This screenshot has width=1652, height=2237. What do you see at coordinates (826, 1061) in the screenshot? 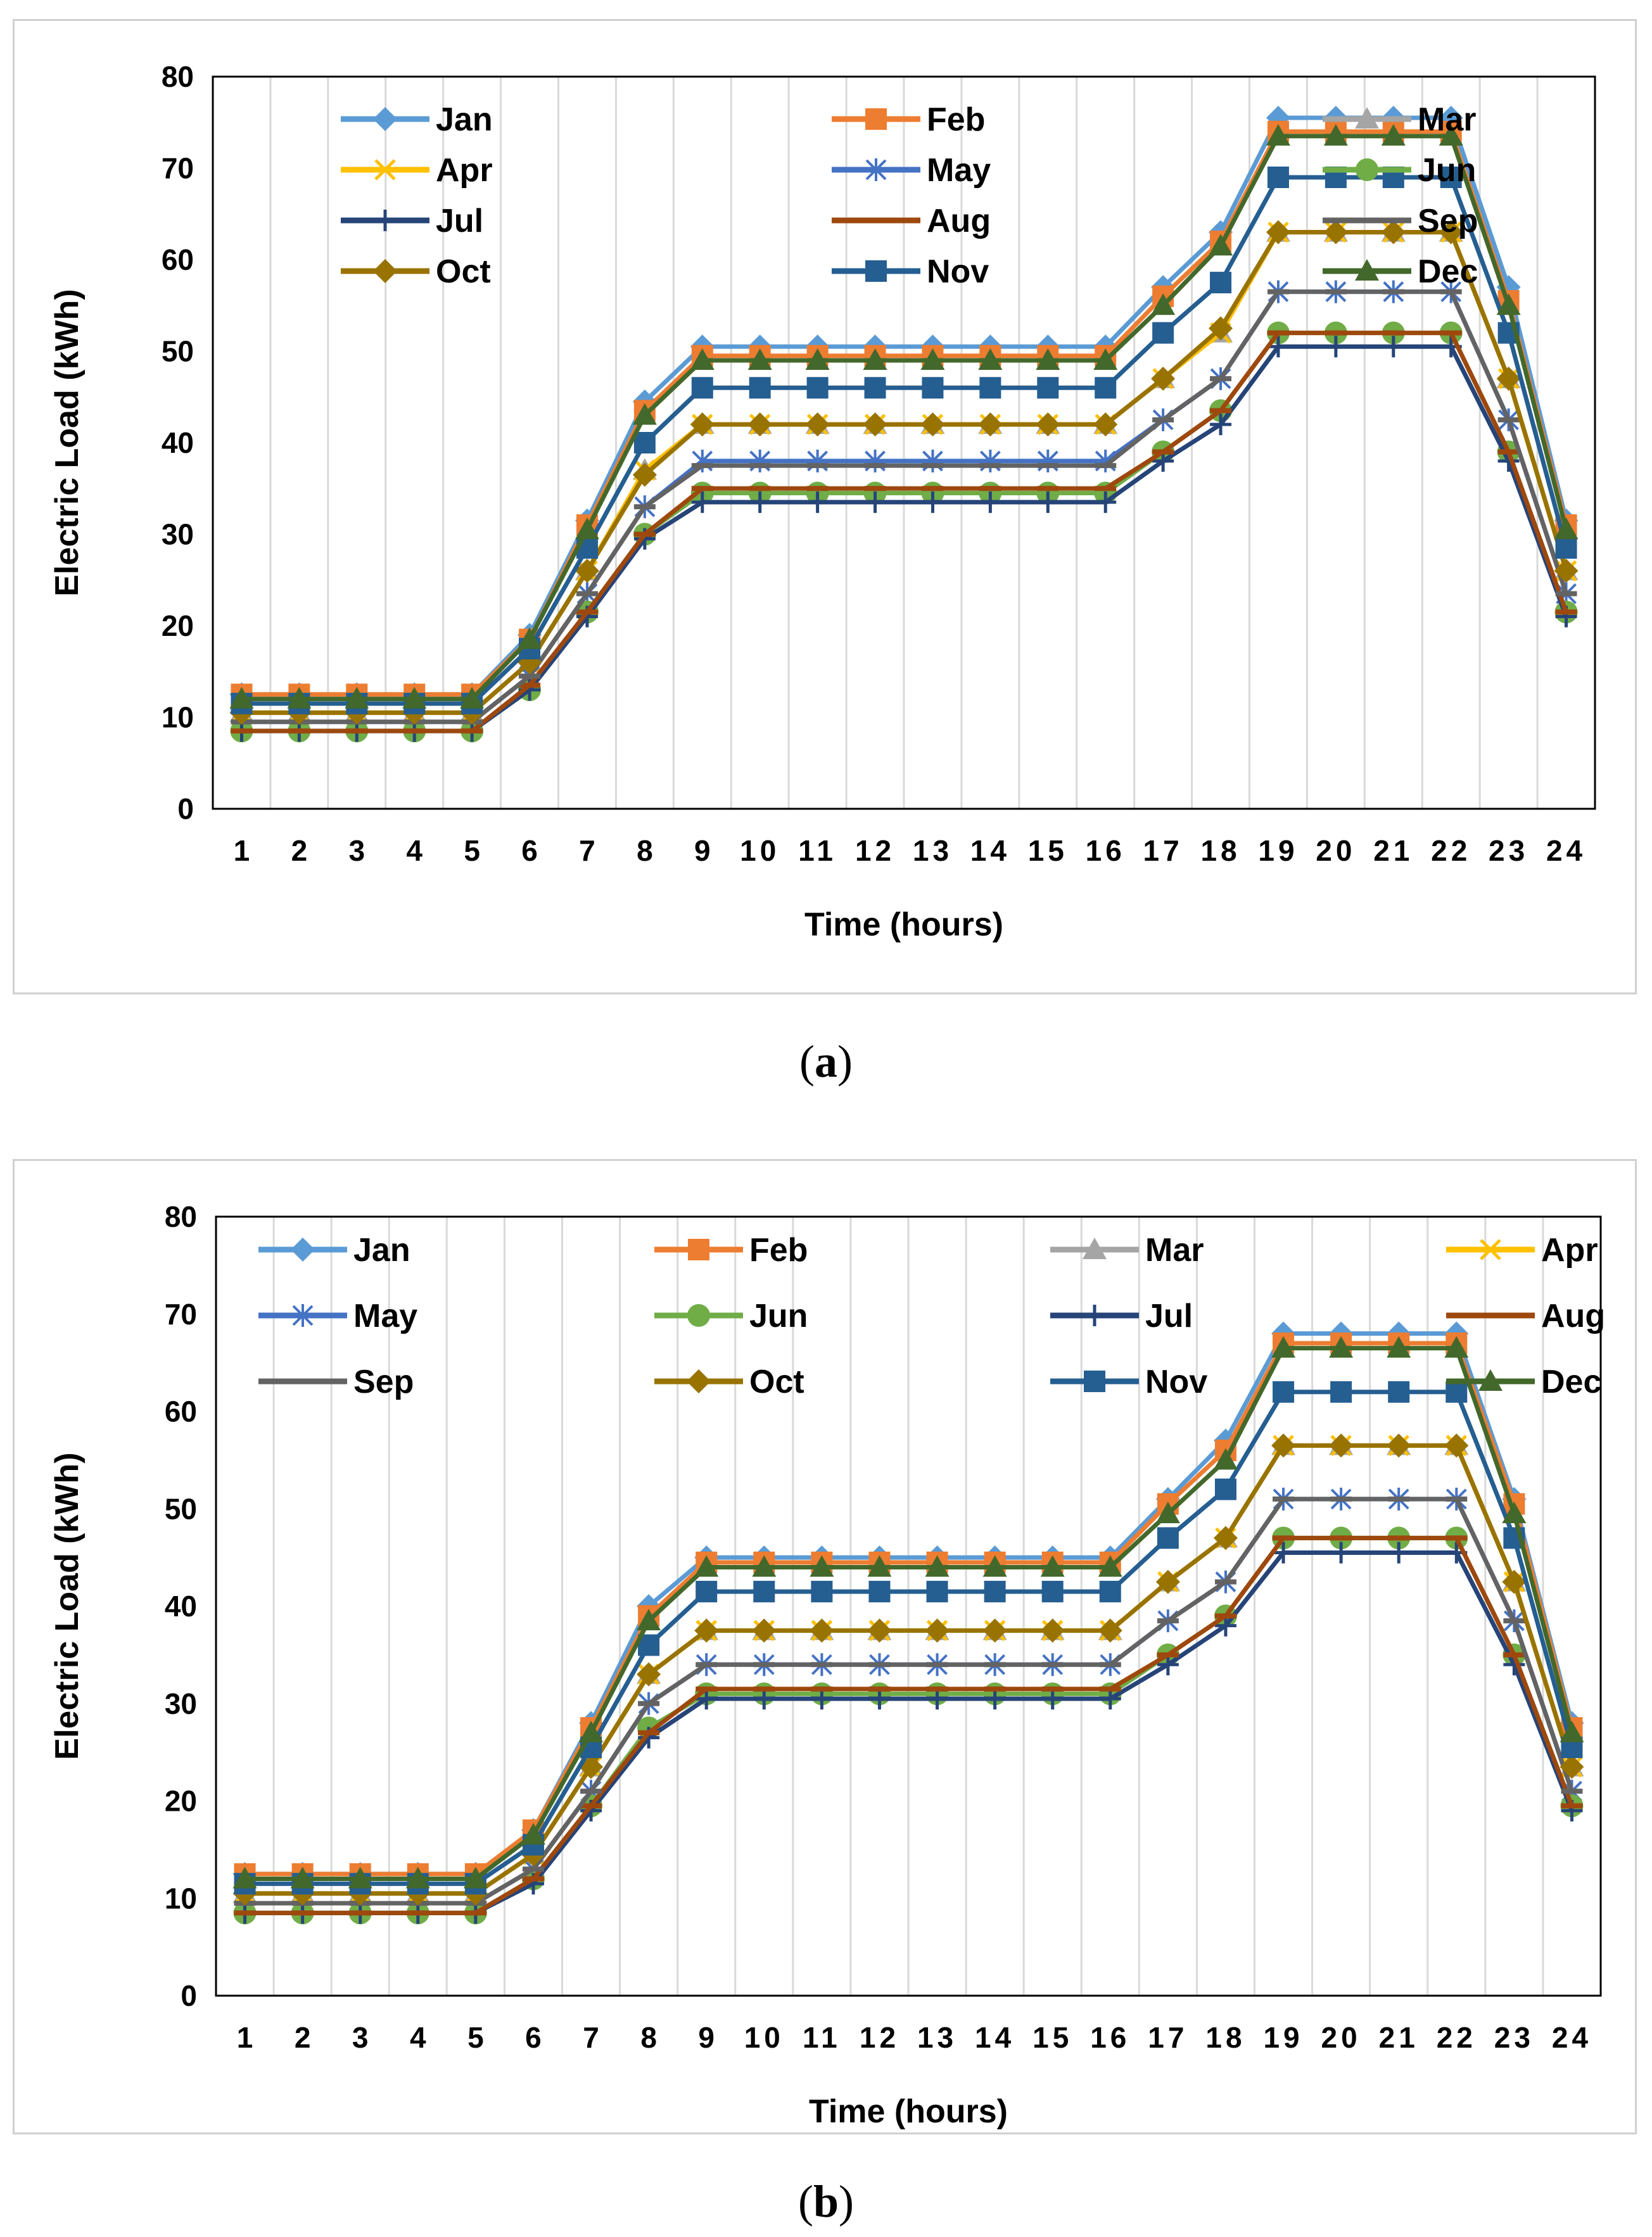
I see `caption-a: (a)` at bounding box center [826, 1061].